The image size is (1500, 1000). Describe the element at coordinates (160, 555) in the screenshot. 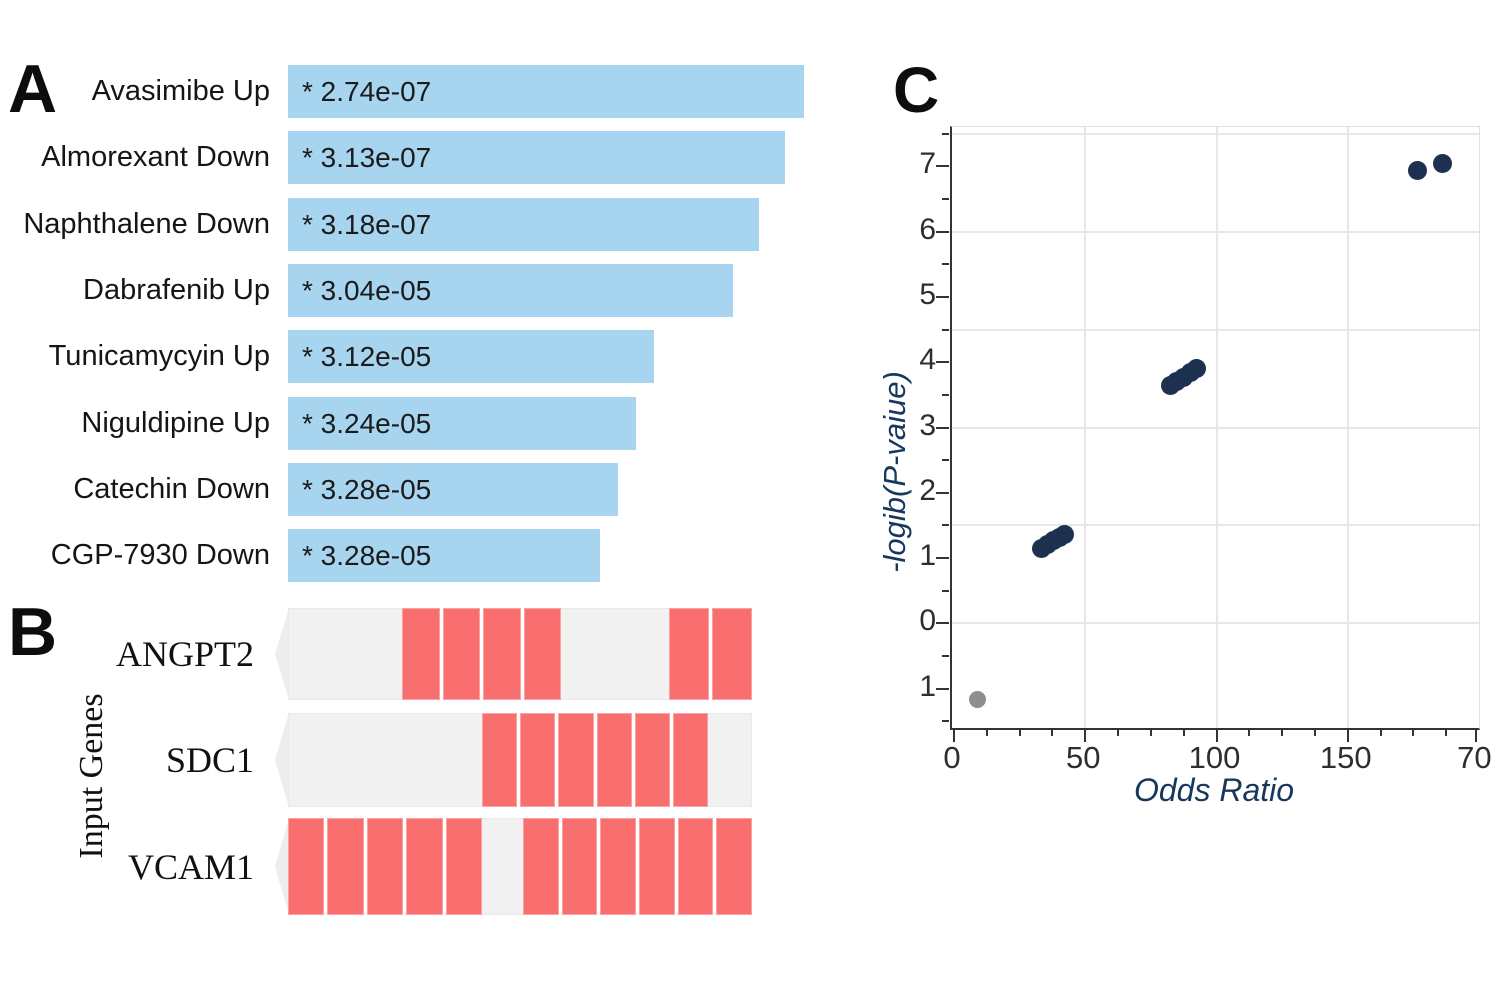

I see `bar-category-label: CGP-7930 Down` at that location.